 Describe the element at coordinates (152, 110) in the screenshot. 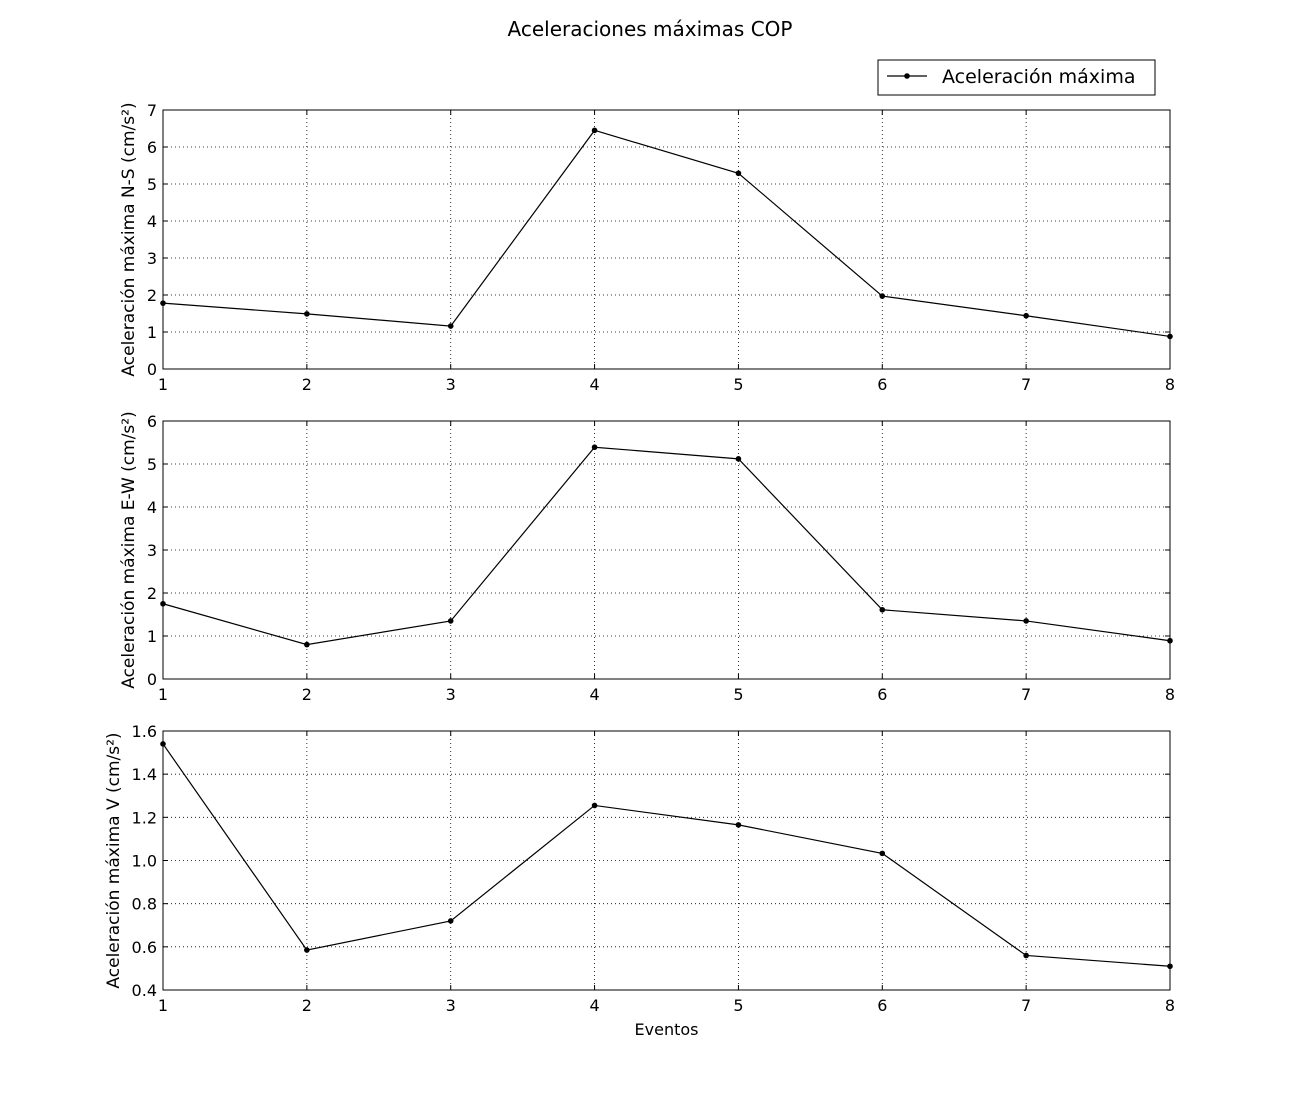

I see `y-tick-label: 7` at that location.